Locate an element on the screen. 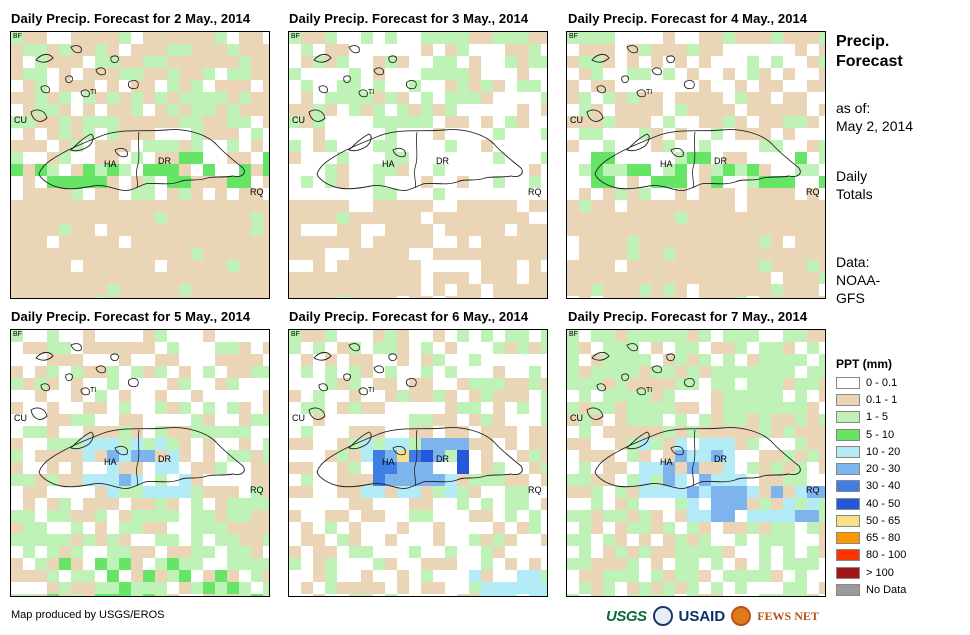 Image resolution: width=970 pixels, height=635 pixels. map-panel-4: BF TI CU HA DR RQ is located at coordinates (140, 463).